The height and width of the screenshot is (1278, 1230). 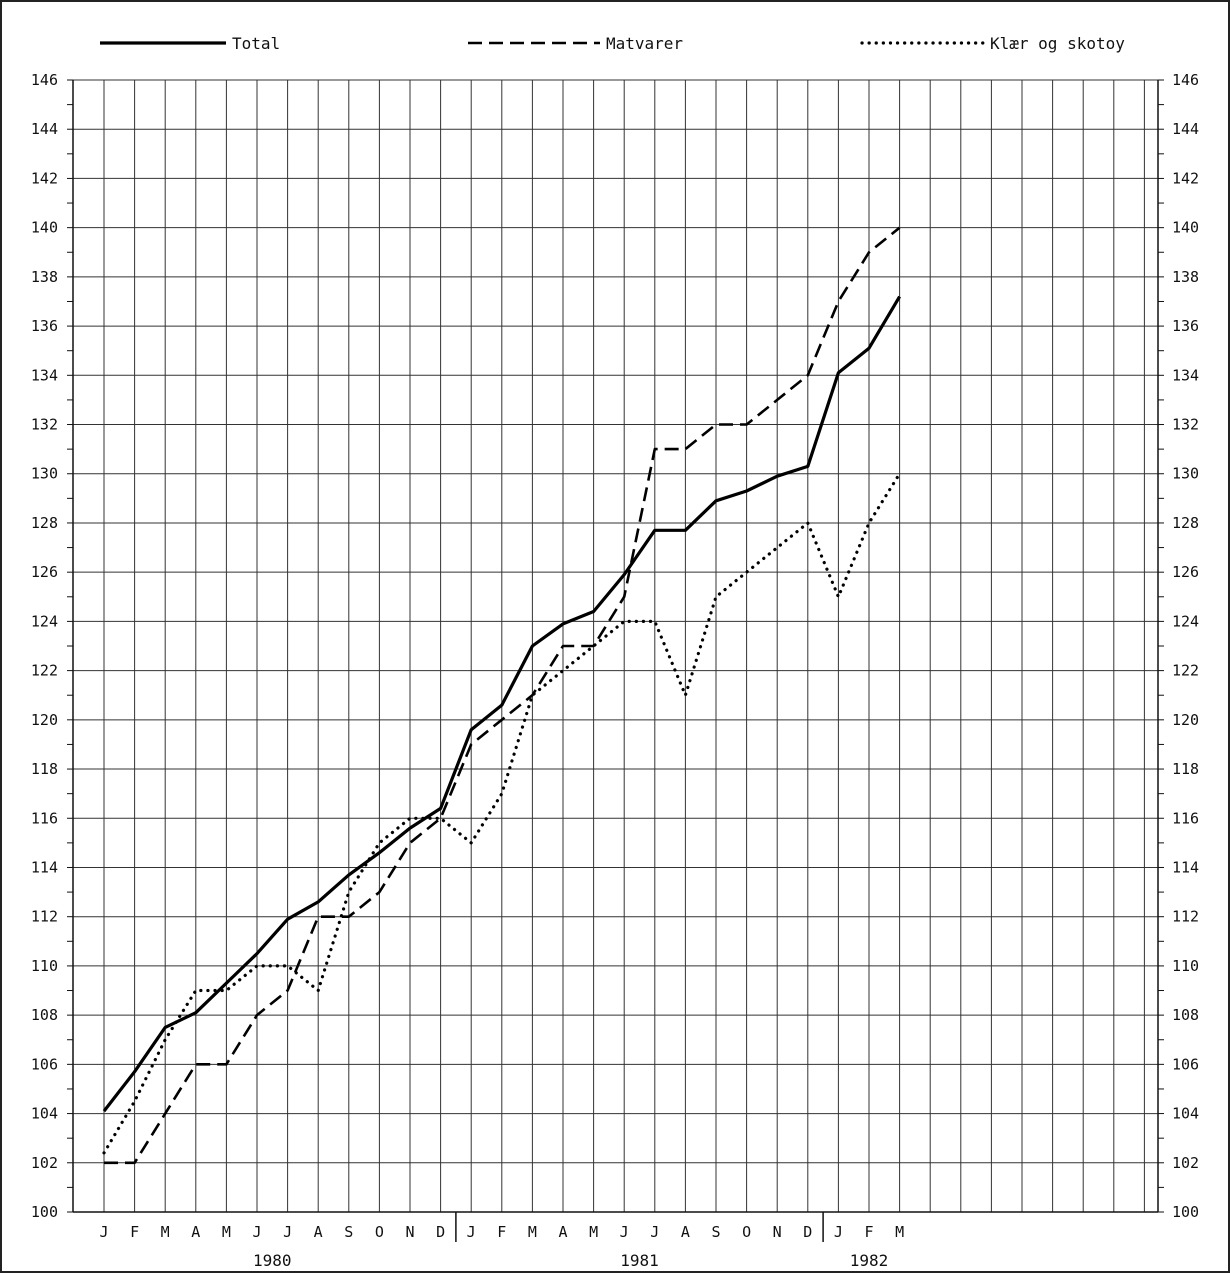 What do you see at coordinates (272, 1260) in the screenshot?
I see `year-label: 1980` at bounding box center [272, 1260].